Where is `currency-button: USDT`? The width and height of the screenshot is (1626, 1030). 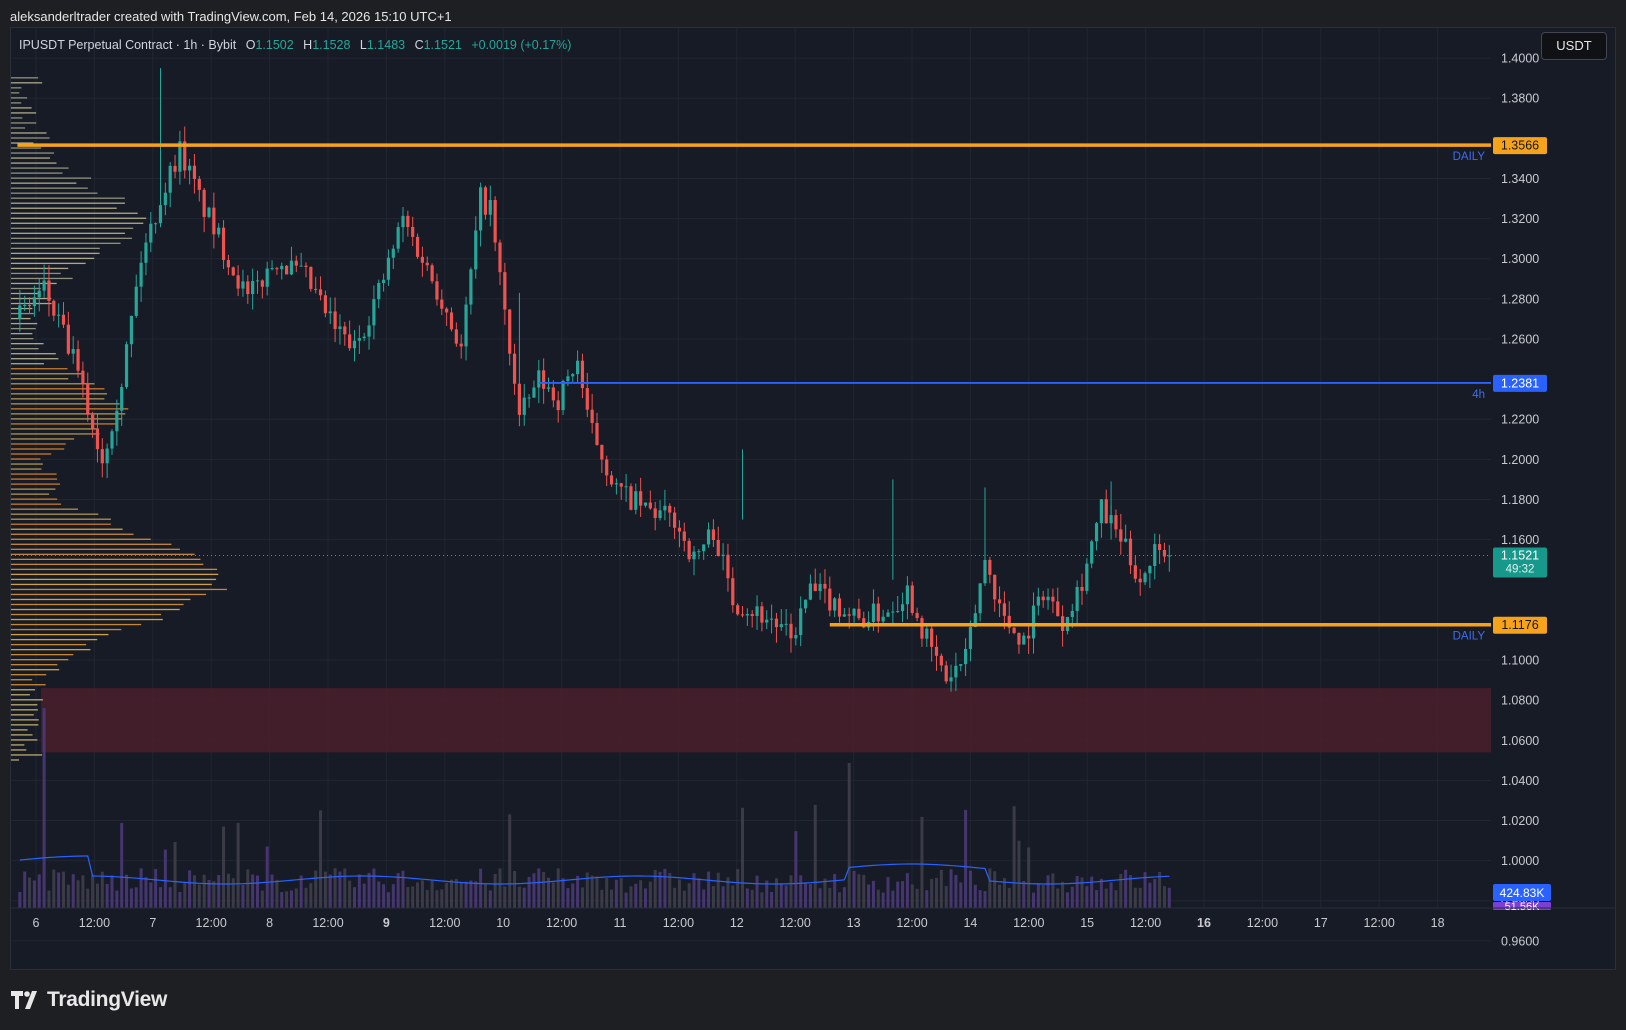 currency-button: USDT is located at coordinates (1574, 46).